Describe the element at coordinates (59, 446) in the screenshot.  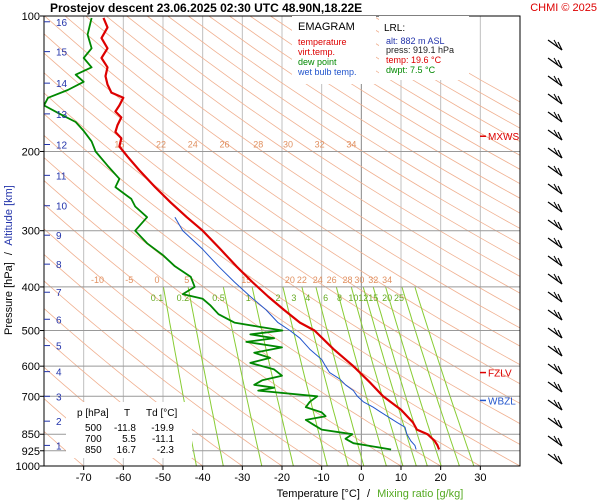
I see `altitude-tick-label: 1` at that location.